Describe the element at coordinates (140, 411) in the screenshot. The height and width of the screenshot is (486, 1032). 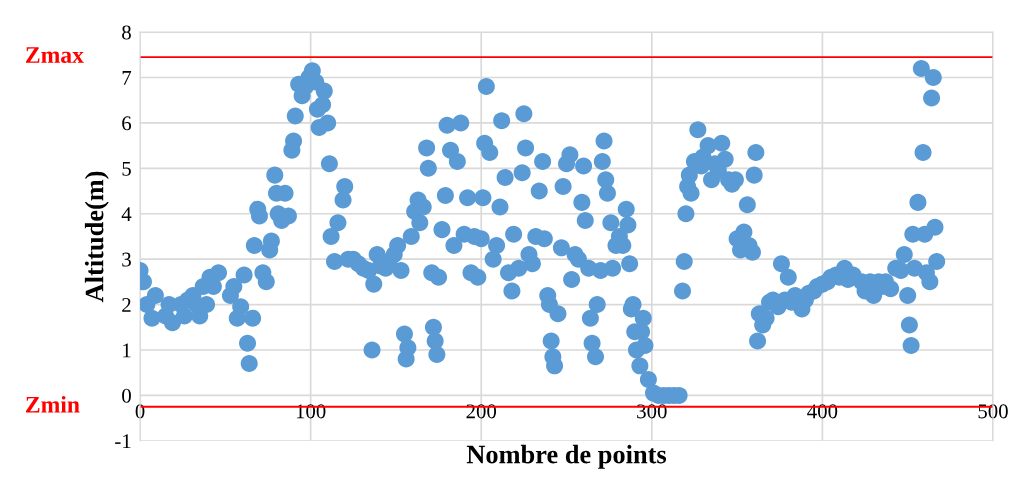
I see `x-tick-label: 0` at that location.